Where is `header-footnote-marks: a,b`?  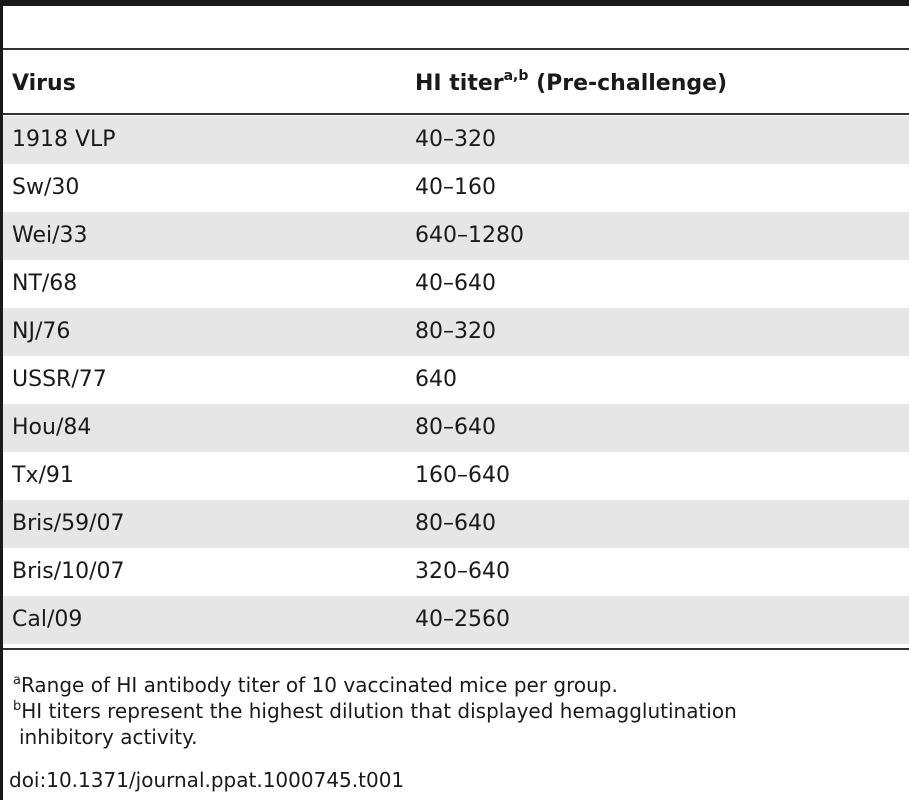
header-footnote-marks: a,b is located at coordinates (516, 76).